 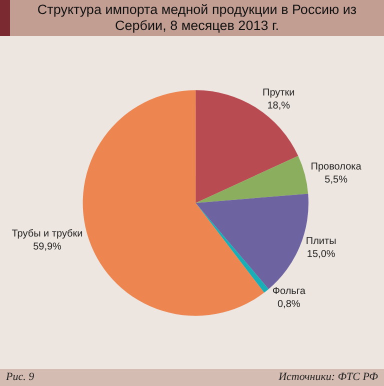 I want to click on data-label: 18,%, so click(x=278, y=106).